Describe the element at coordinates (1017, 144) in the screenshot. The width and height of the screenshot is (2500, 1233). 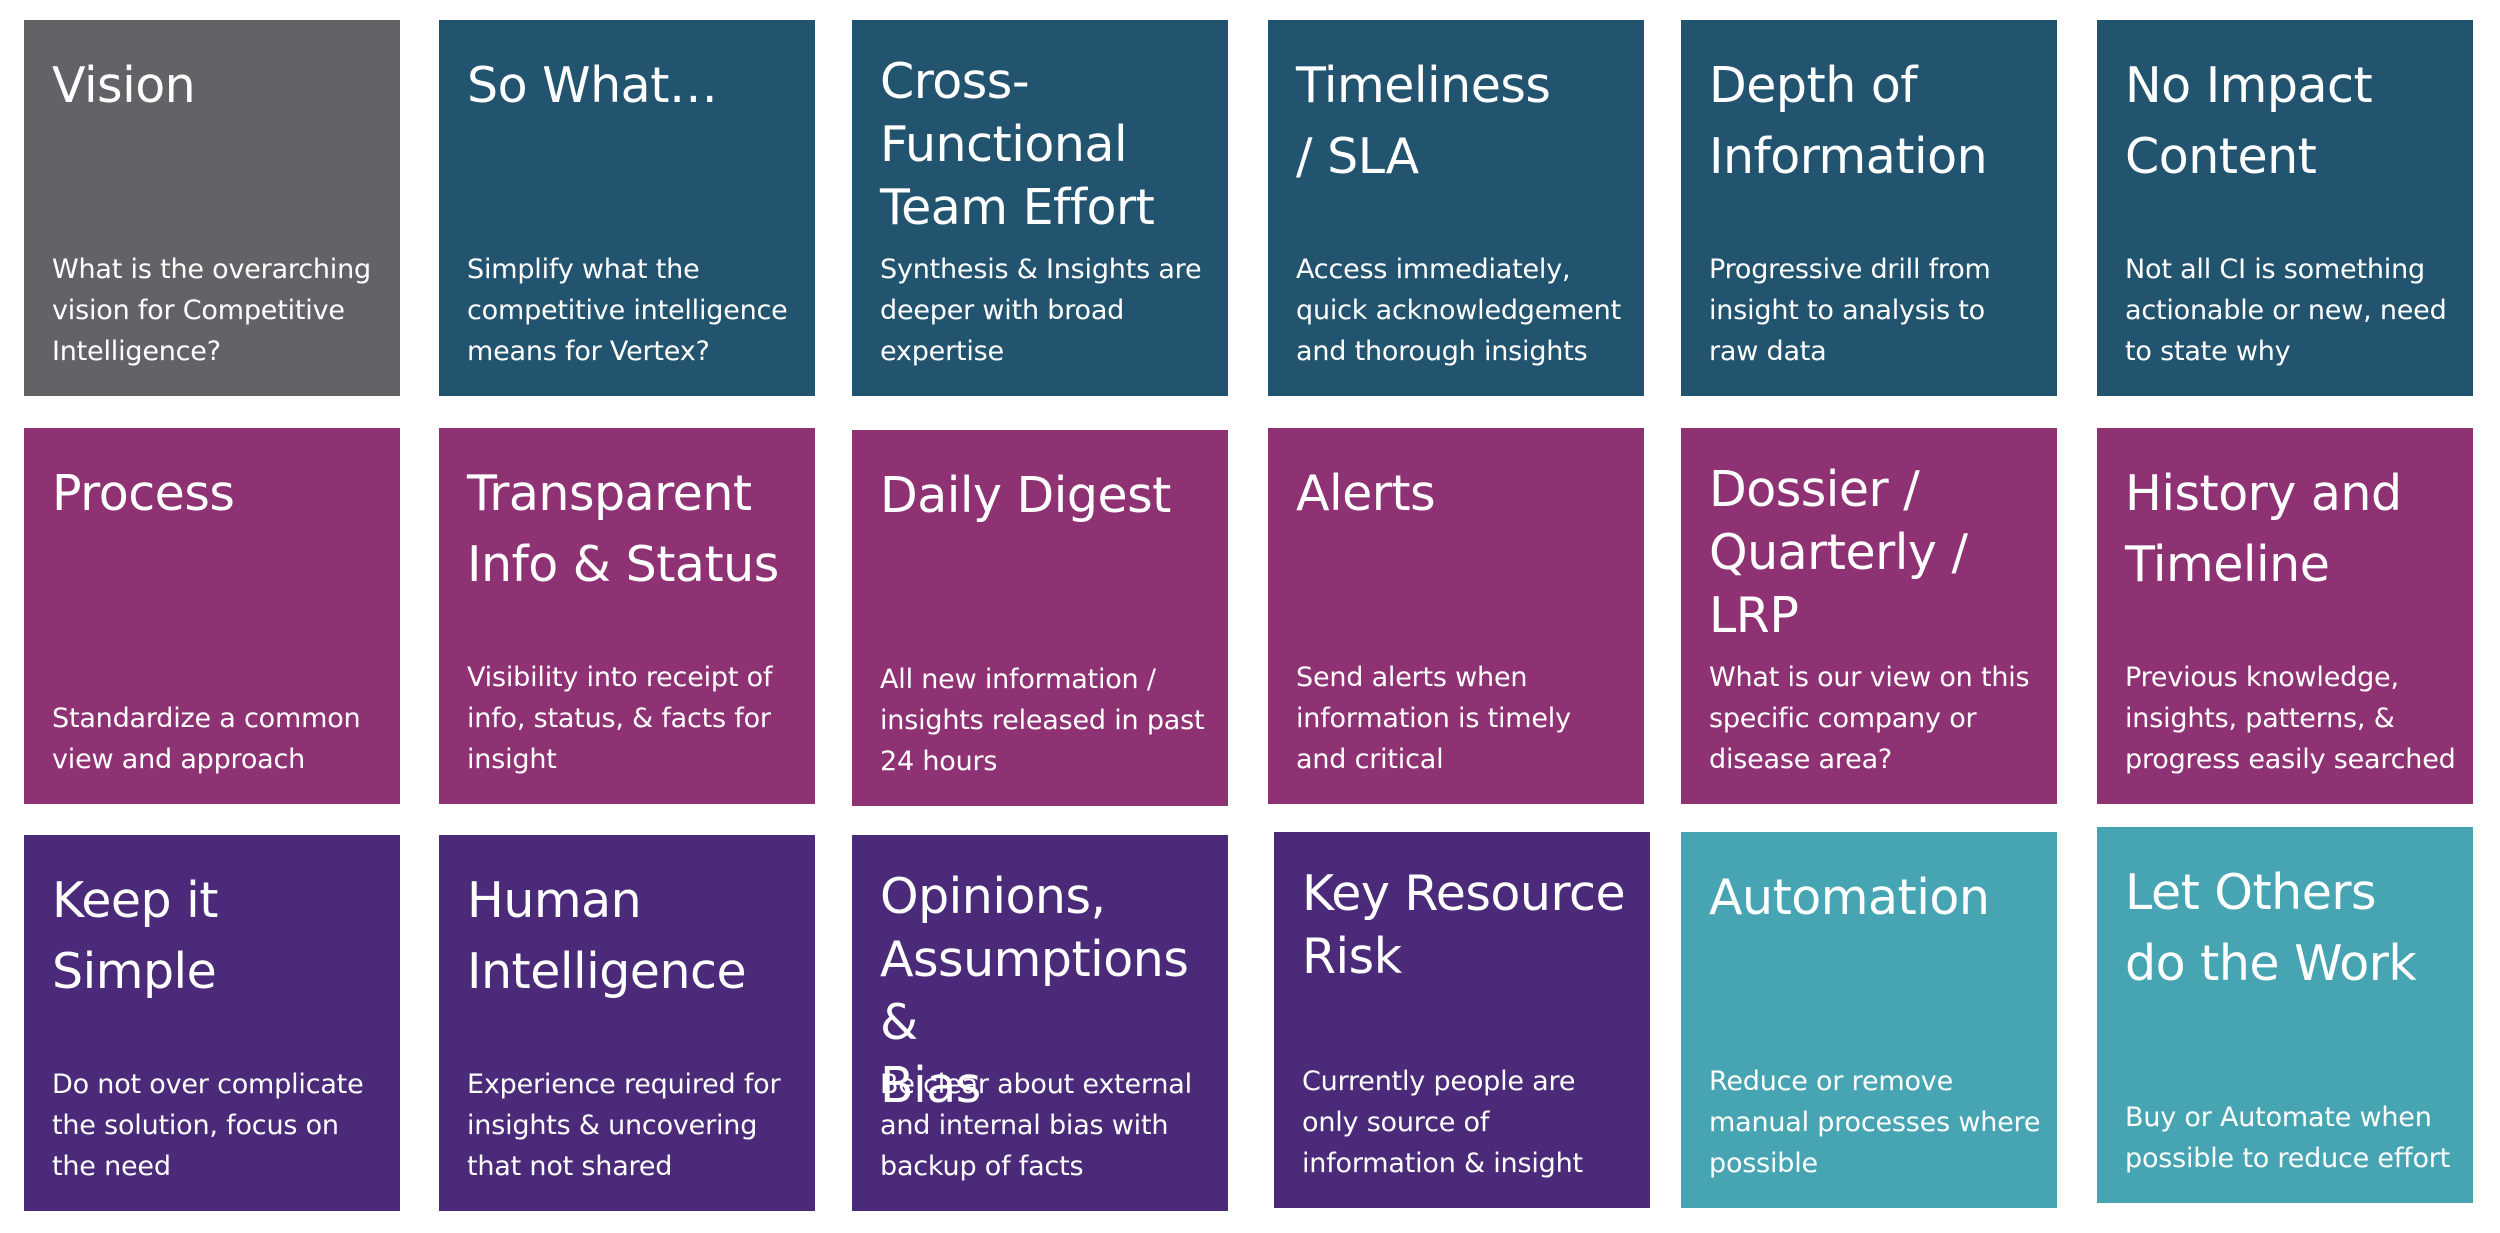
I see `tile-title: Cross- Functional Team Effort` at that location.